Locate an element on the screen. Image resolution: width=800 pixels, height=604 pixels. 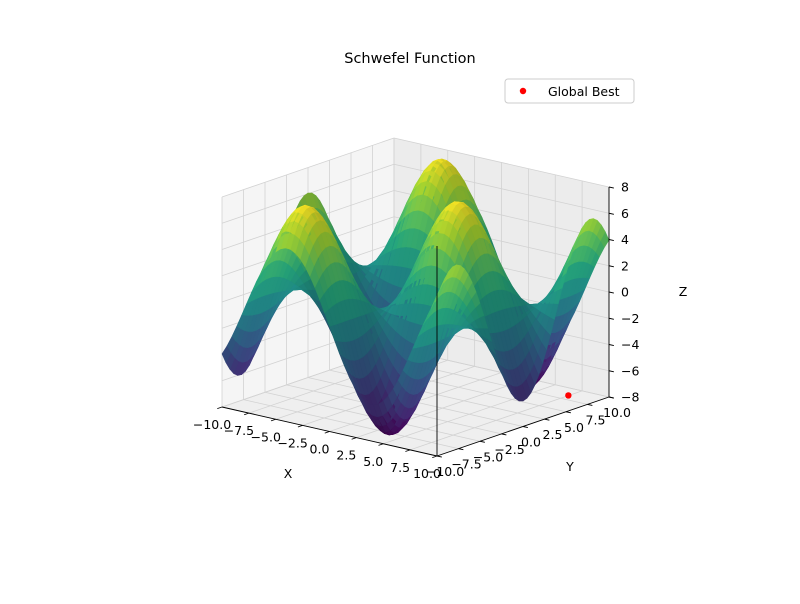
grid-line-y is located at coordinates (351, 424).